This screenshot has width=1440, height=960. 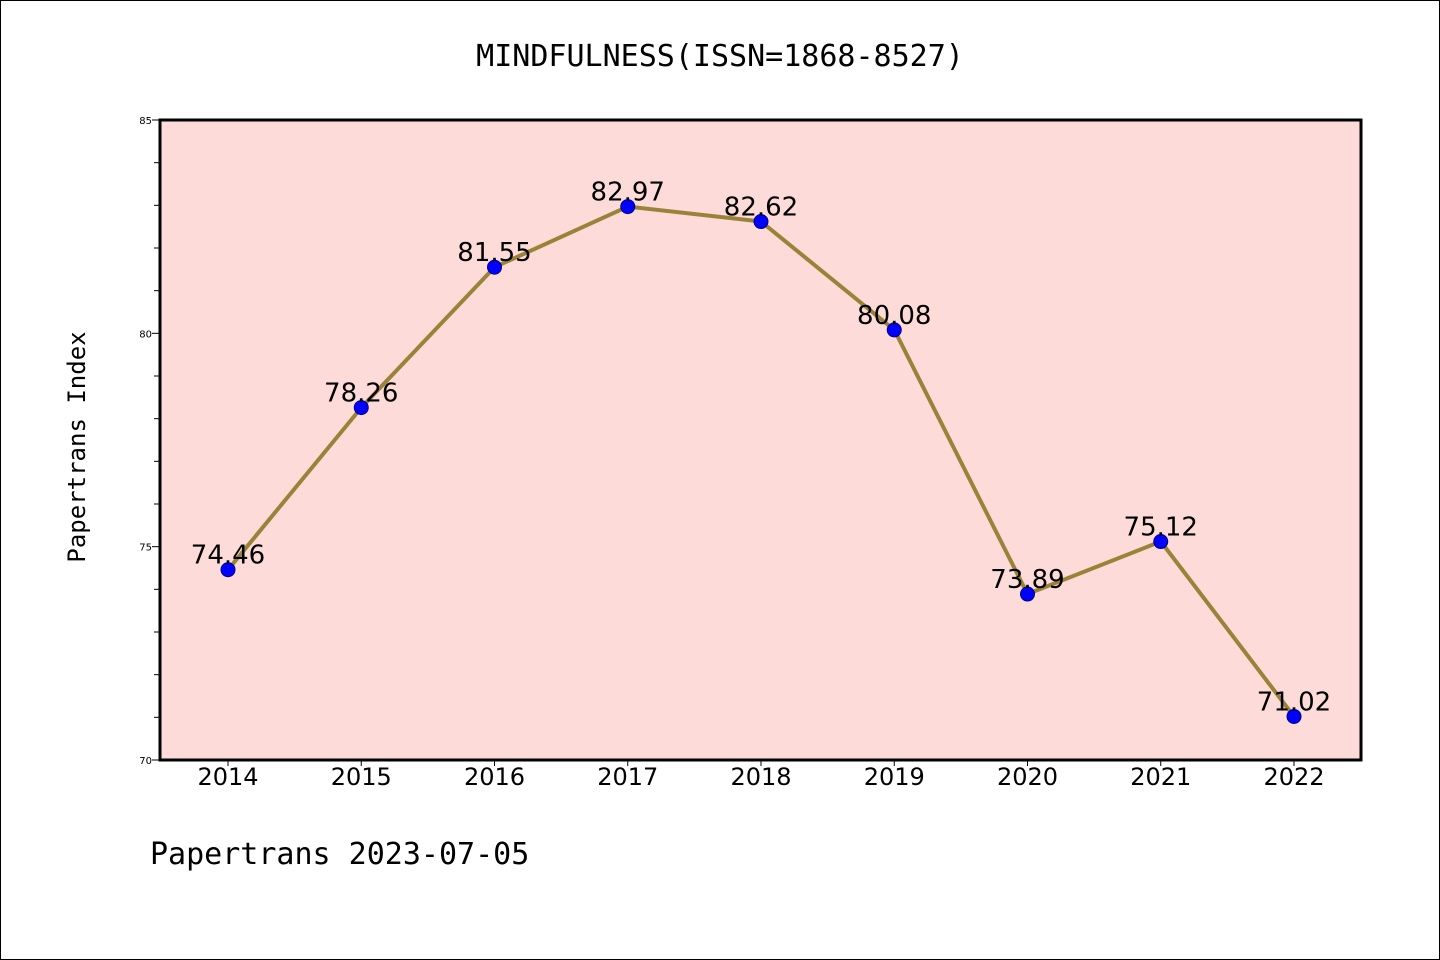 I want to click on footer-text: Papertrans 2023-07-05, so click(x=339, y=854).